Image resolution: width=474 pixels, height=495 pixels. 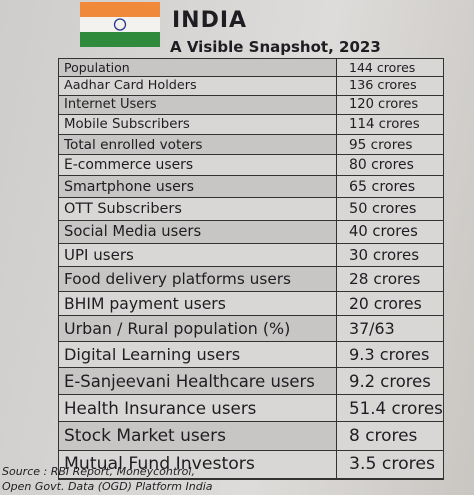 What do you see at coordinates (384, 254) in the screenshot?
I see `value-cell: 30 crores` at bounding box center [384, 254].